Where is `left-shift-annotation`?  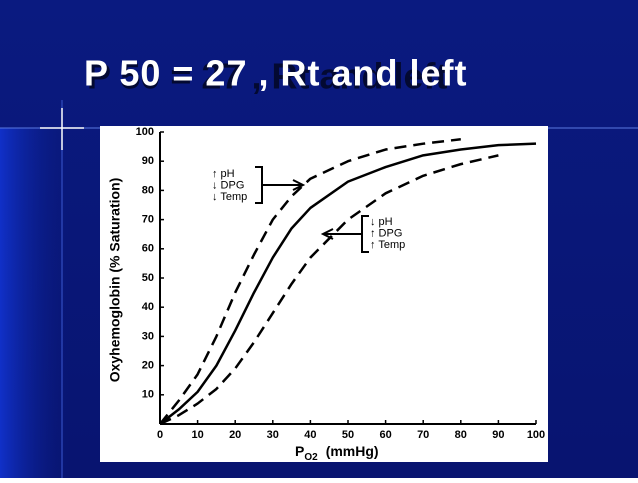 left-shift-annotation is located at coordinates (280, 185).